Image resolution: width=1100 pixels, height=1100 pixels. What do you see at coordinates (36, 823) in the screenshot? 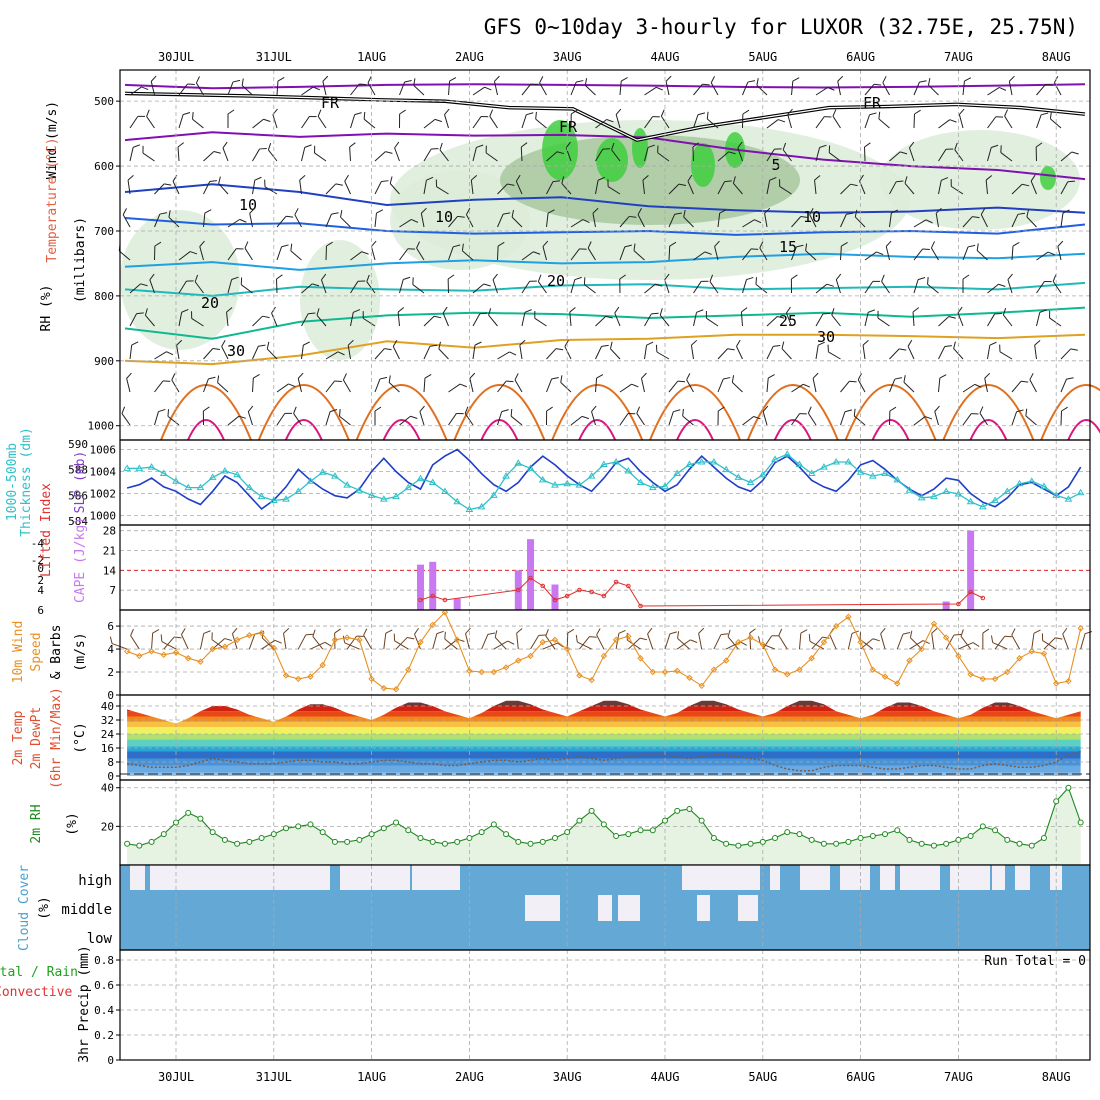
I see `rh2m-label-1: 2m RH` at bounding box center [36, 823].